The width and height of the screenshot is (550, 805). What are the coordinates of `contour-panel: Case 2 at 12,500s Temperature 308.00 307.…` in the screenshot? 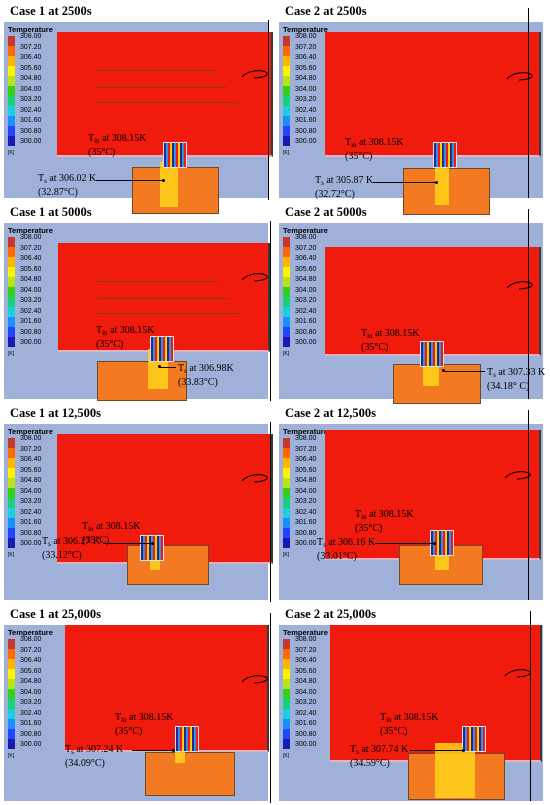 It's located at (412, 502).